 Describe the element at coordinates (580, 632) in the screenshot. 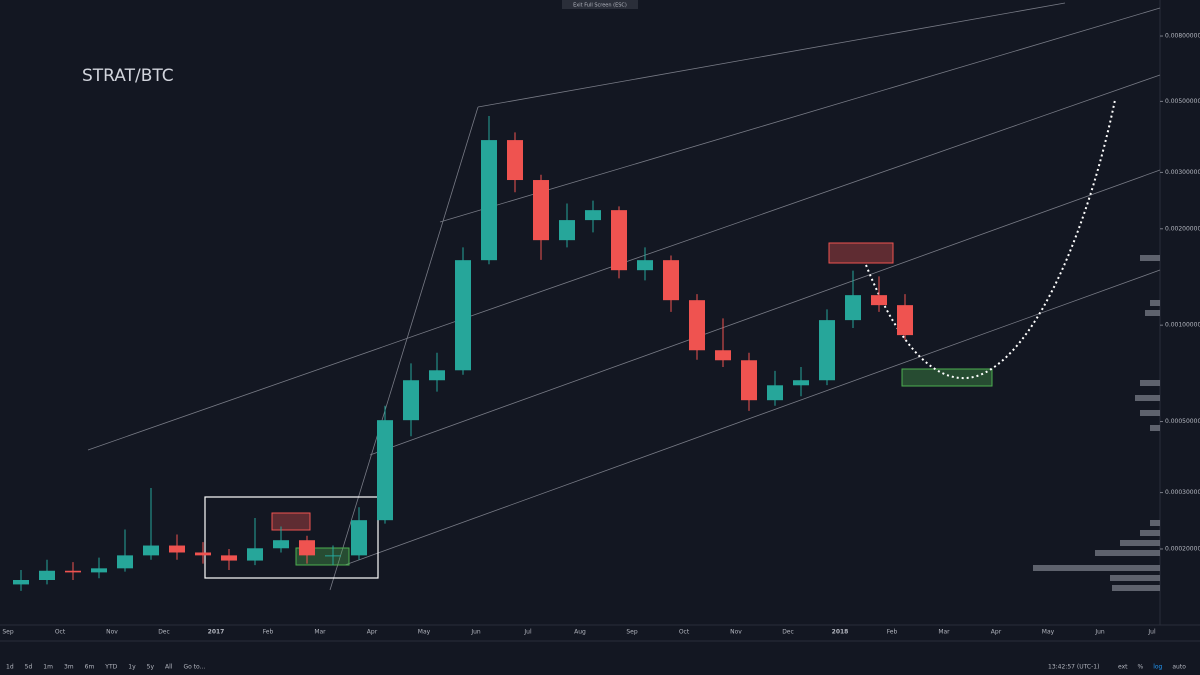

I see `x-tick-label: Aug` at that location.